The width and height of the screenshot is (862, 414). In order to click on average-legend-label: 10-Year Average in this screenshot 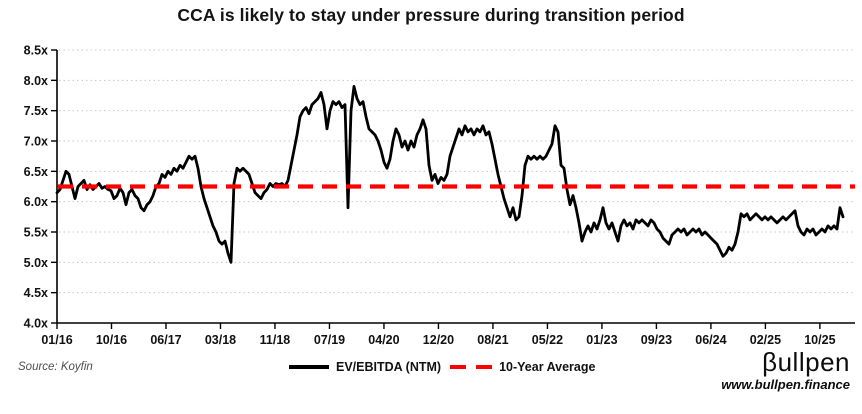, I will do `click(547, 367)`.